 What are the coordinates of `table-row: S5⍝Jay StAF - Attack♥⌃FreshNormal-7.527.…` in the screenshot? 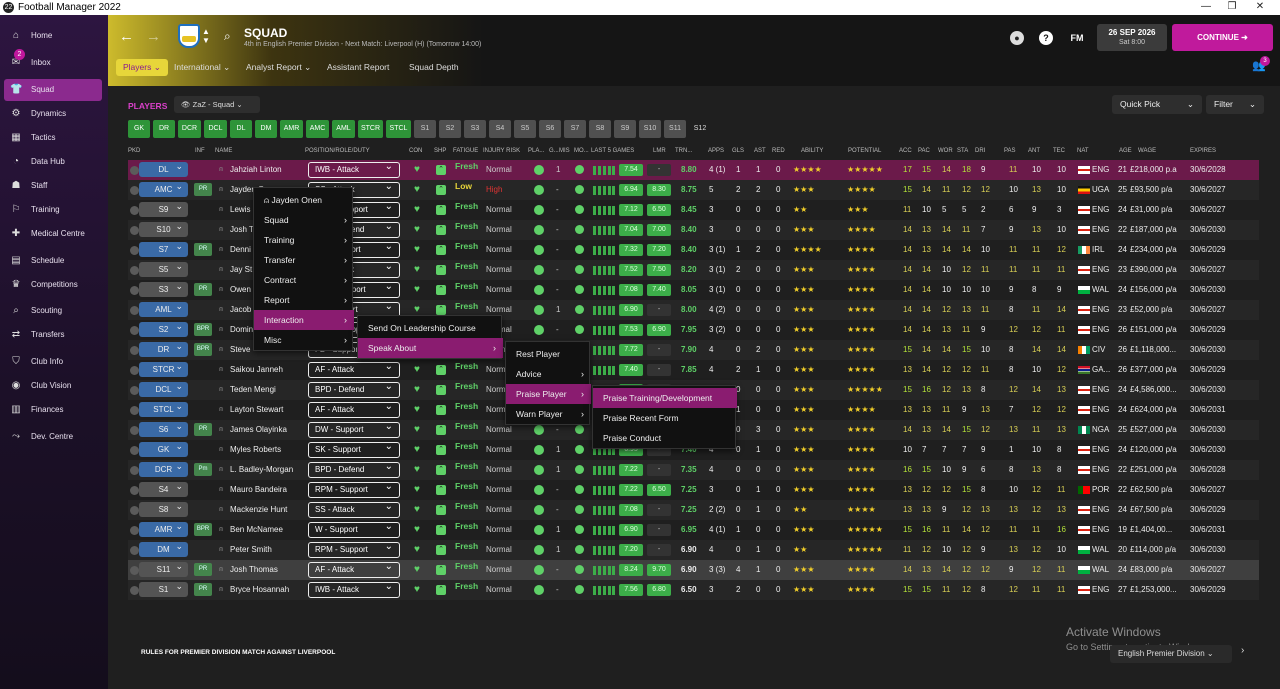 It's located at (693, 269).